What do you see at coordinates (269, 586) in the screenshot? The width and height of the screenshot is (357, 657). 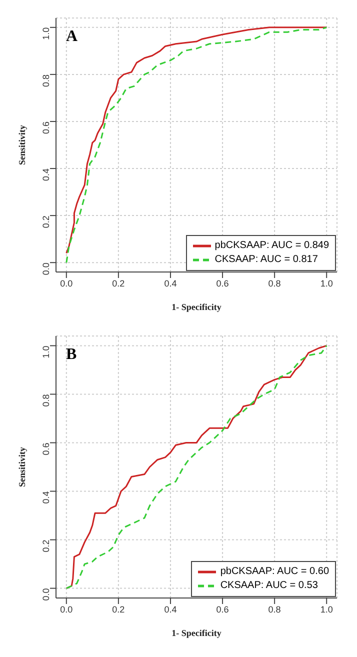 I see `legend-label: CKSAAP: AUC = 0.53` at bounding box center [269, 586].